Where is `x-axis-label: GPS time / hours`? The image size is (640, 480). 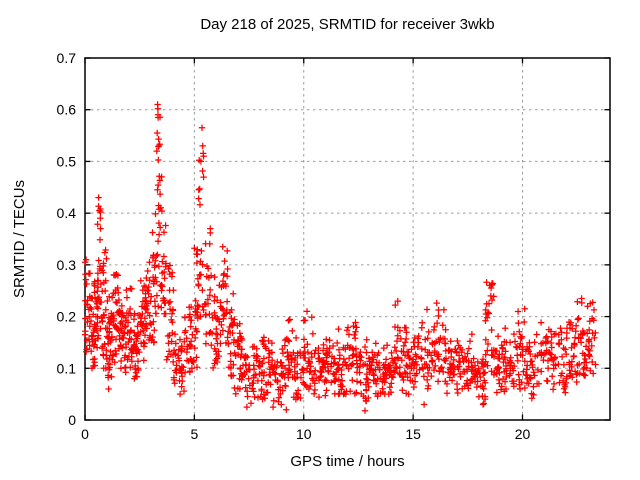 x-axis-label: GPS time / hours is located at coordinates (347, 461).